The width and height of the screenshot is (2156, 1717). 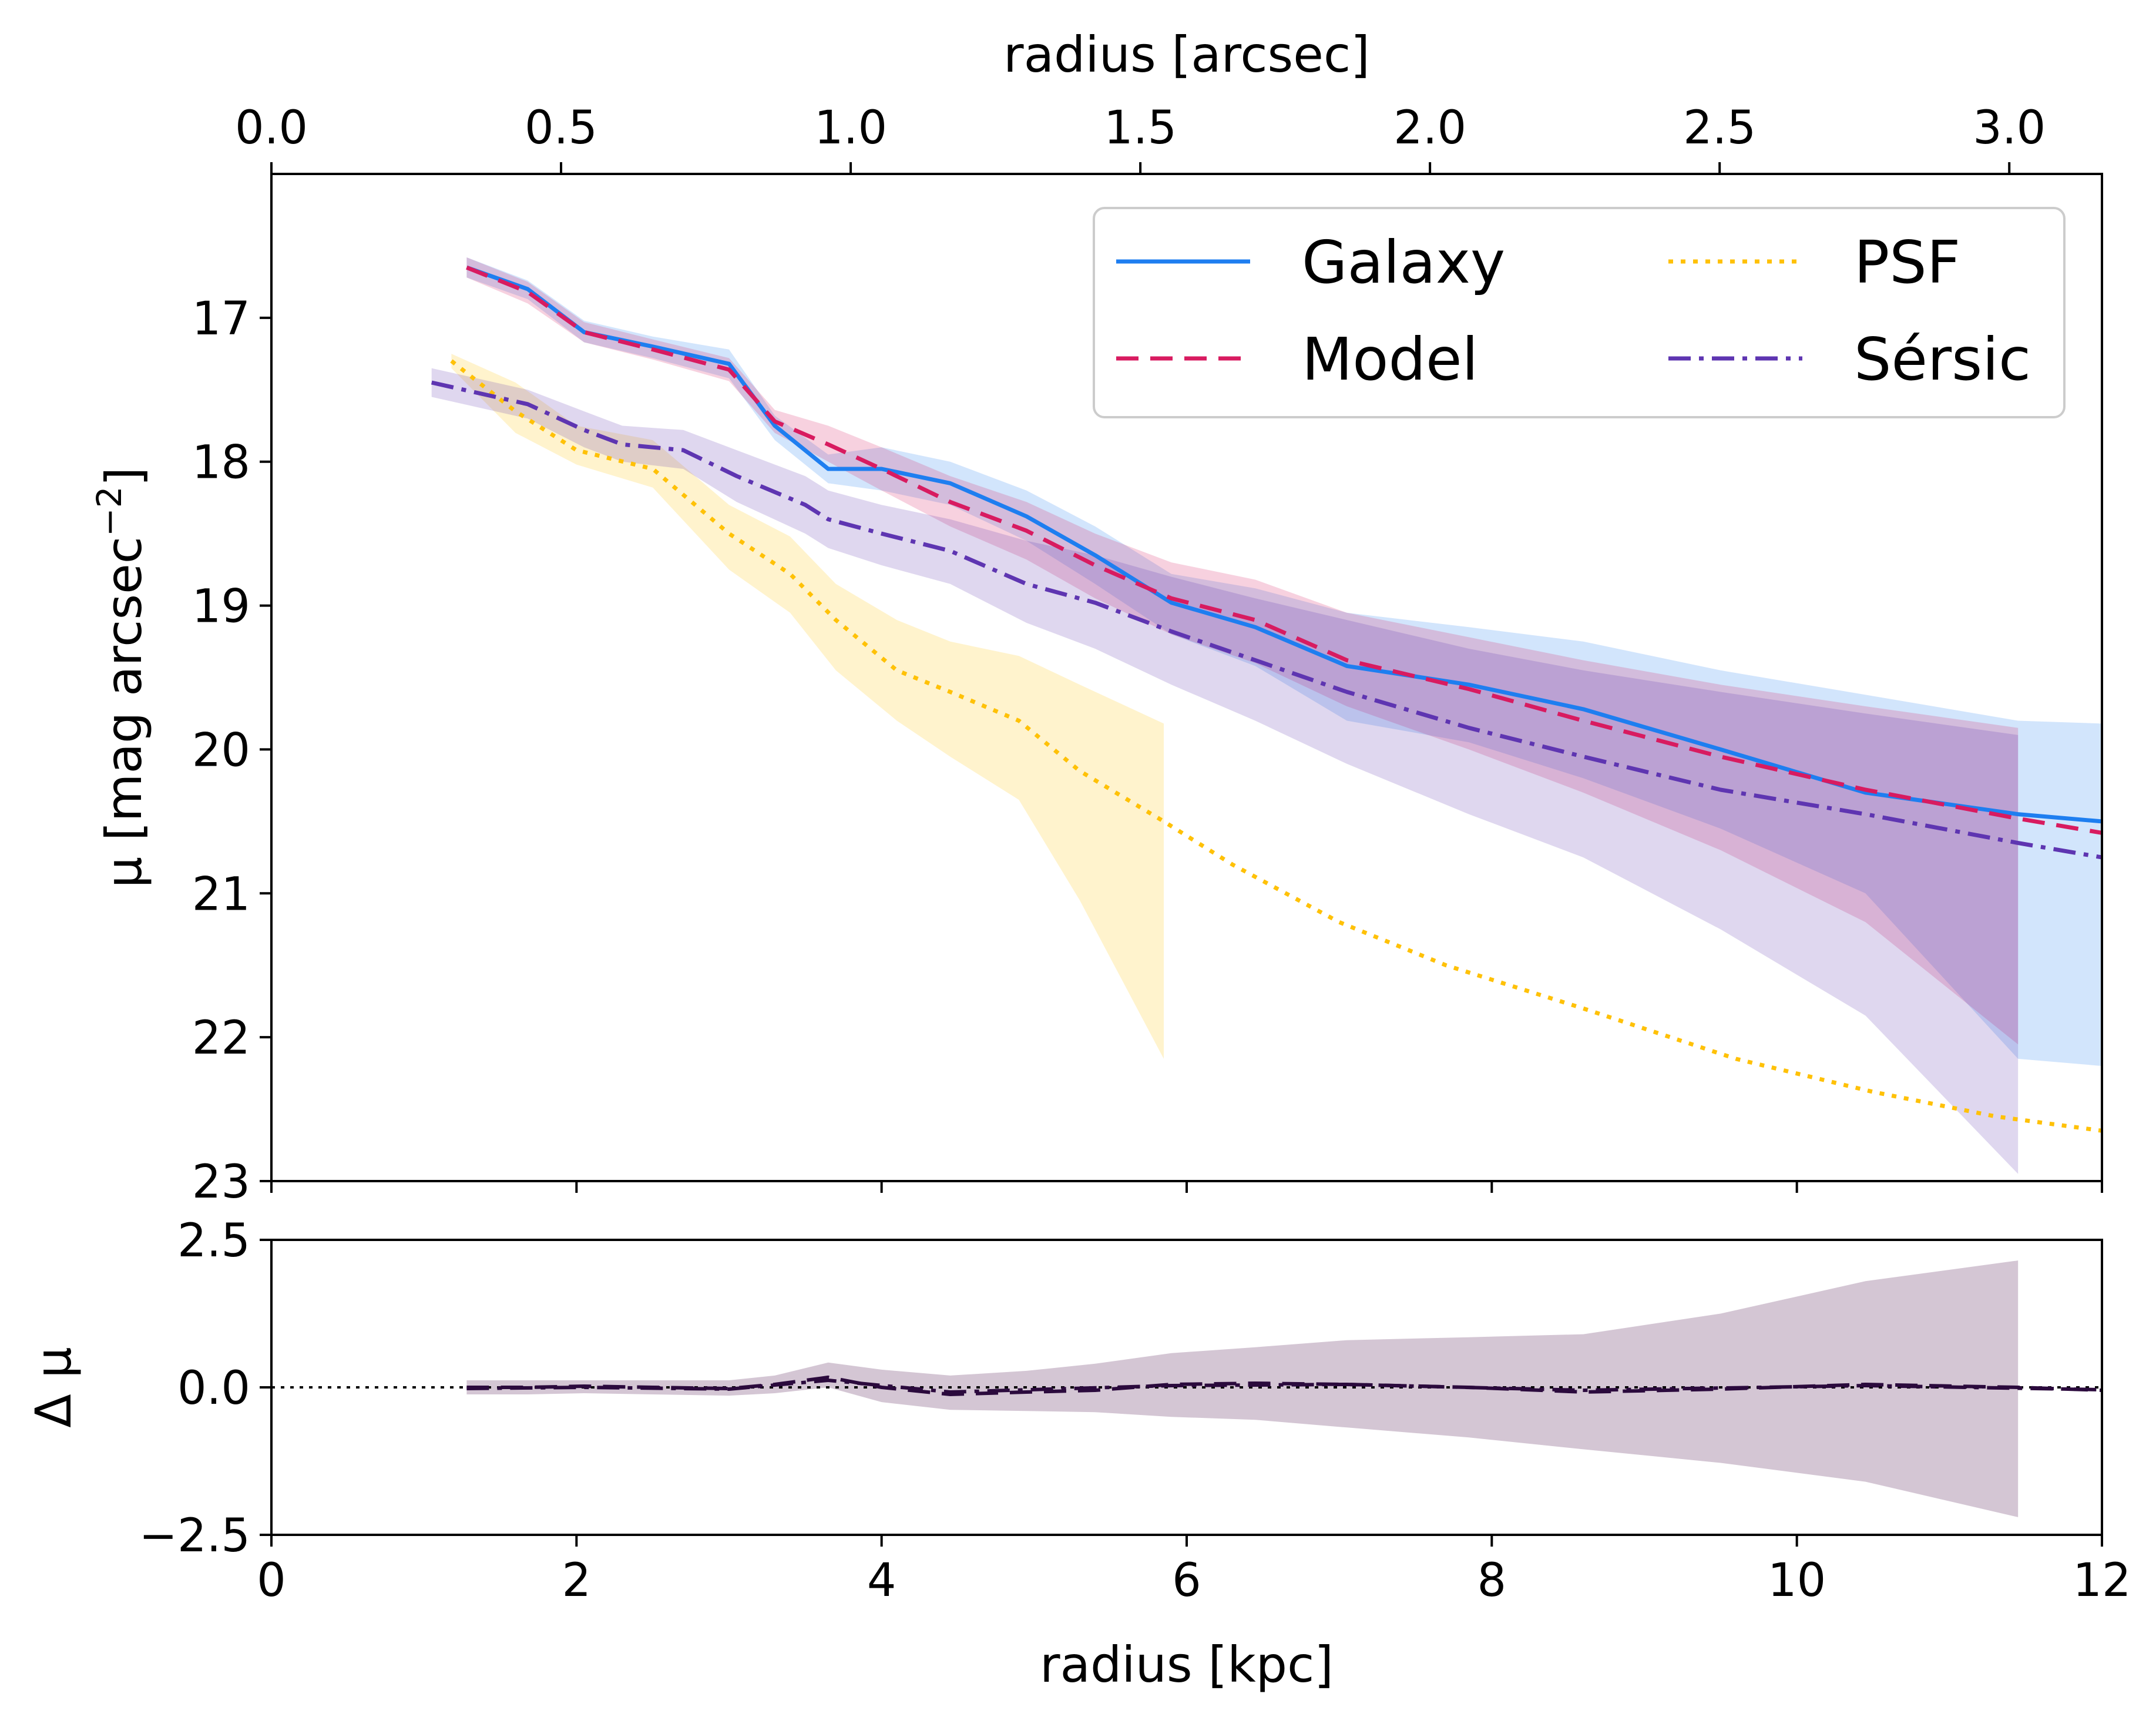 I want to click on y-tick-label: 18, so click(x=221, y=463).